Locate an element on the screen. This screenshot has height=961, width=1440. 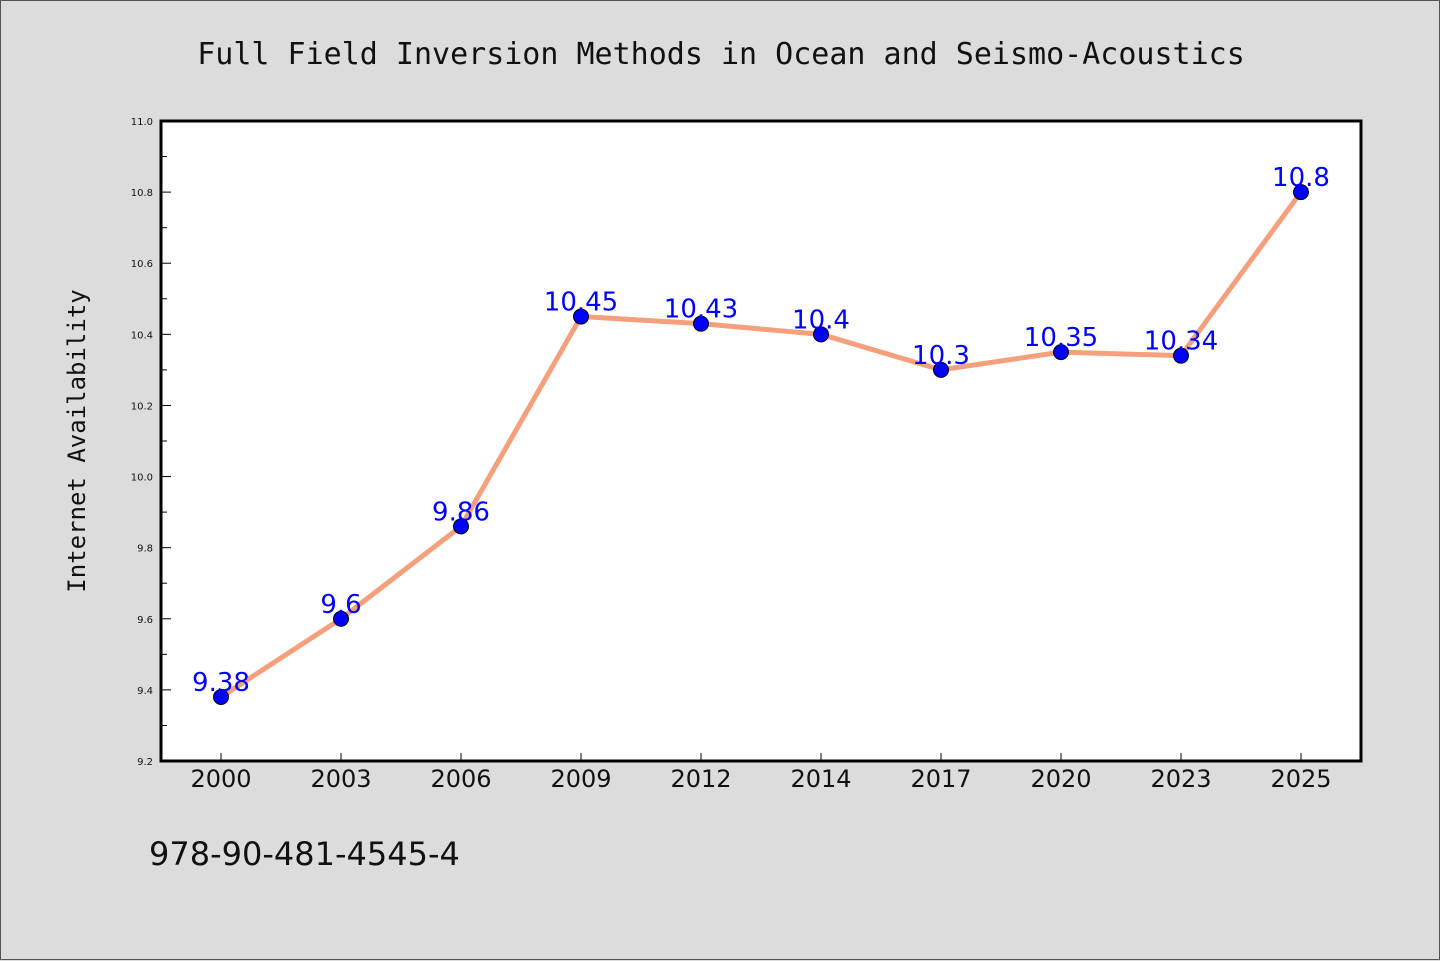
data-label: 10.43 is located at coordinates (701, 310).